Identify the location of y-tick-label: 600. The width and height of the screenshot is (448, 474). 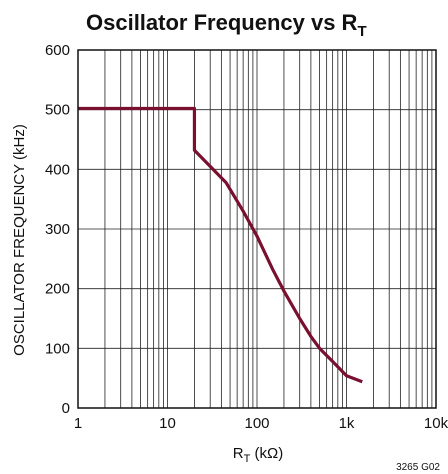
(57, 50).